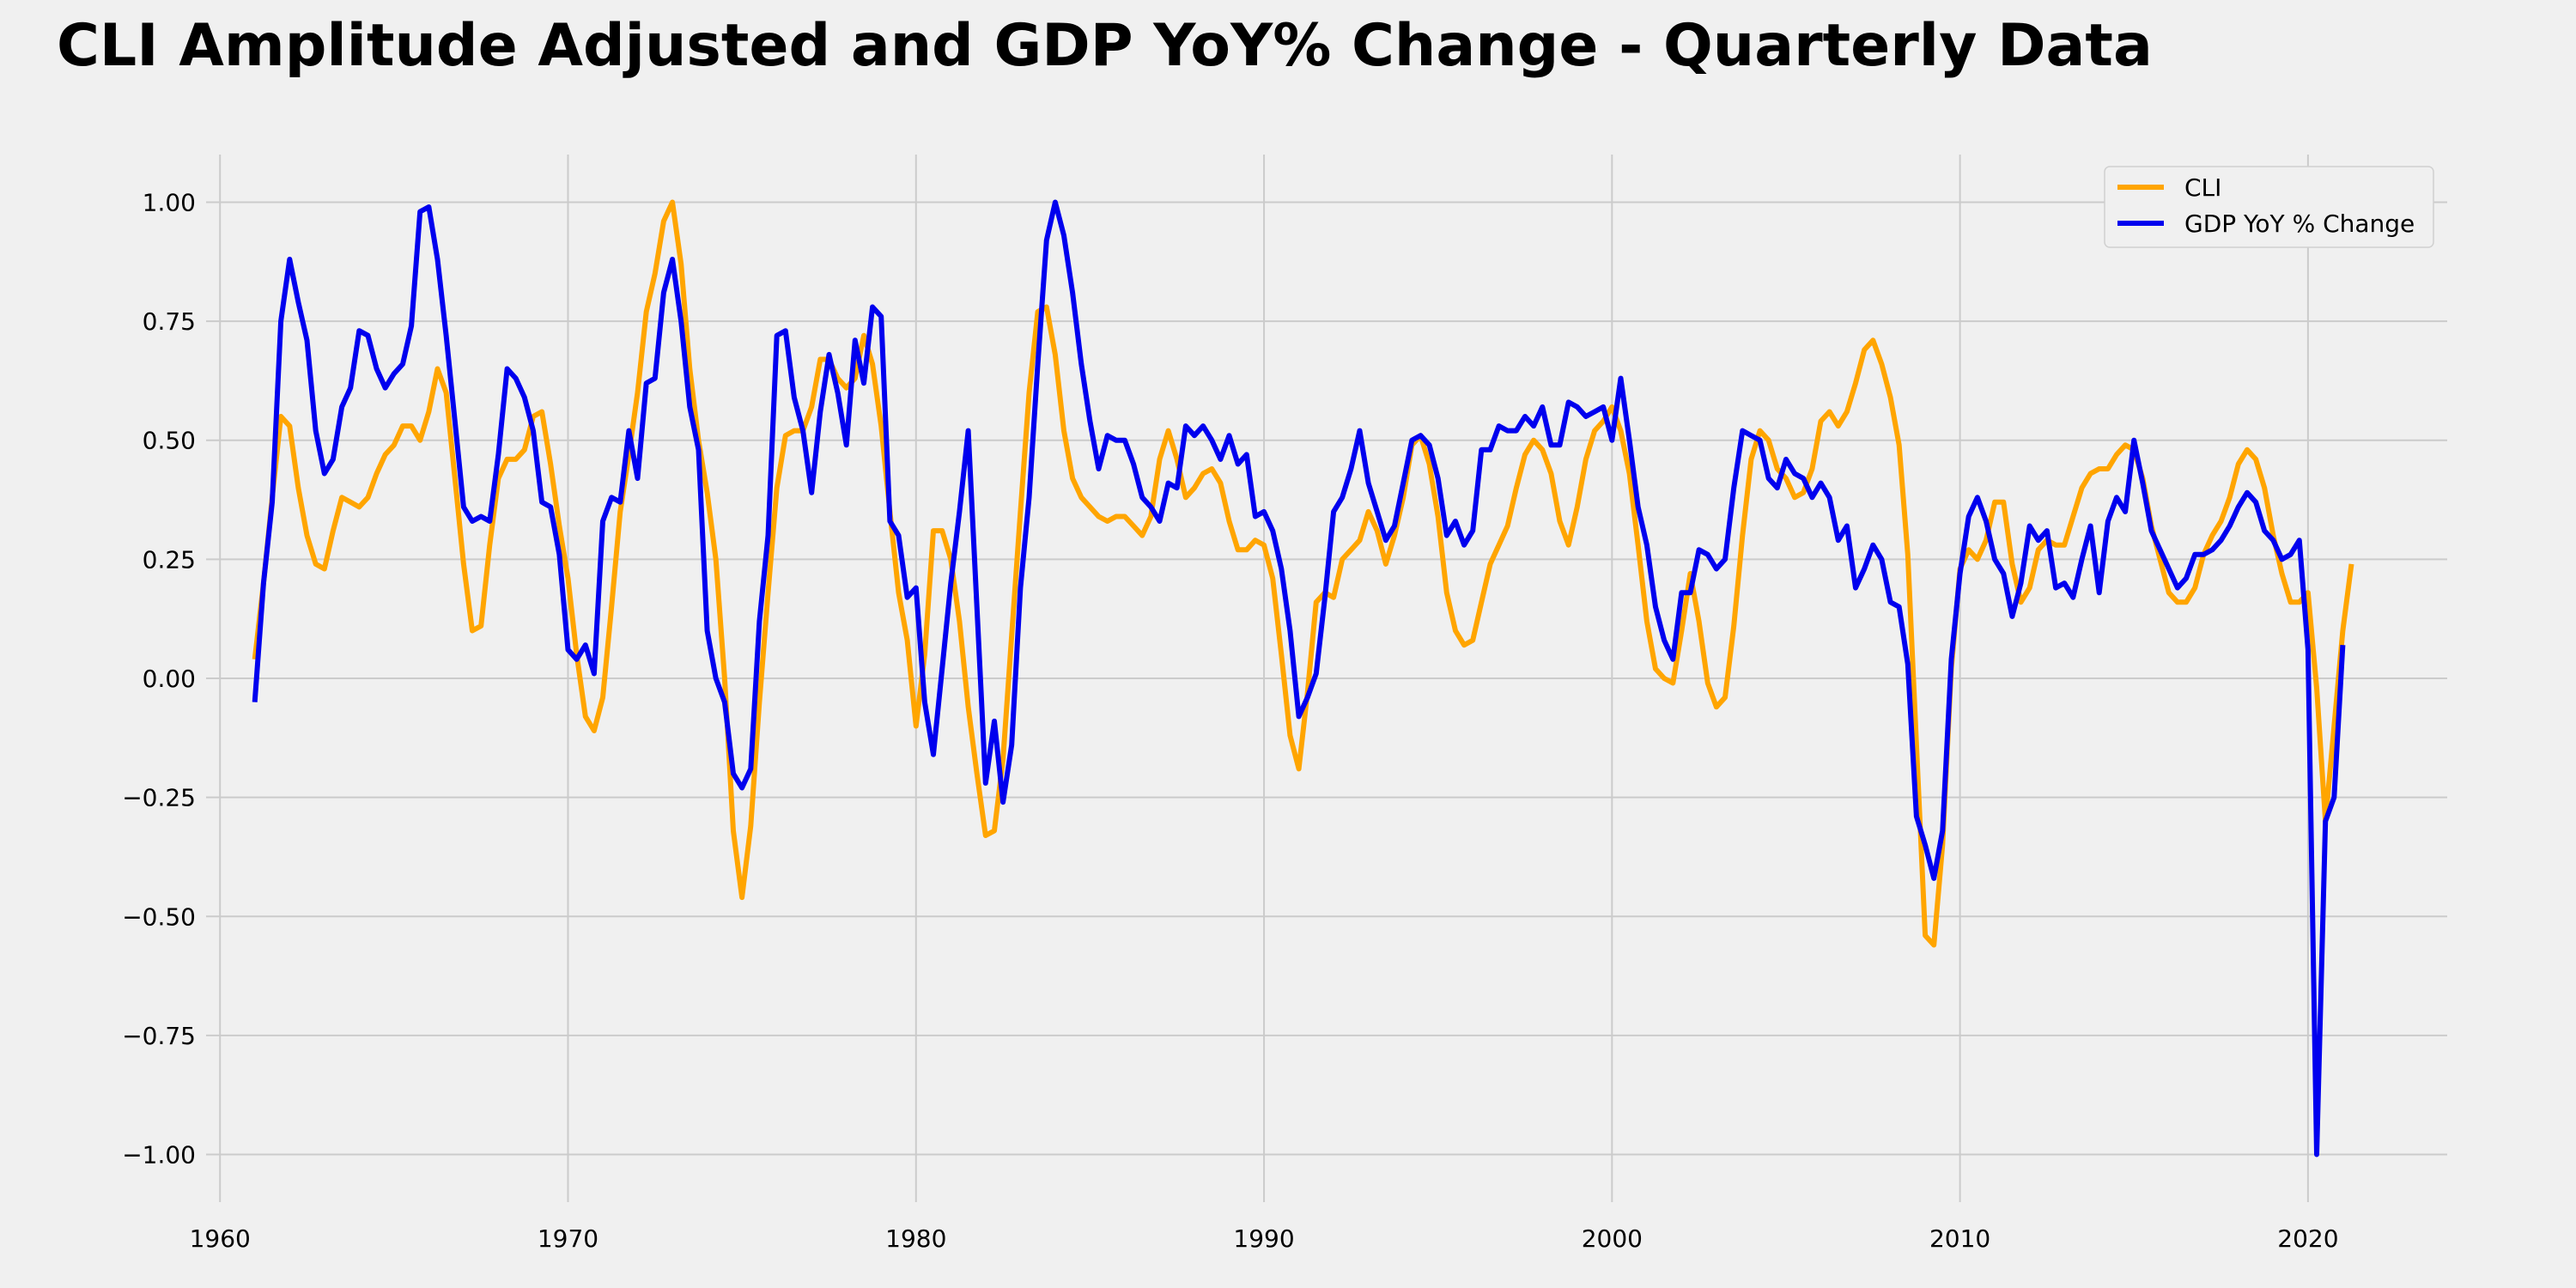 The height and width of the screenshot is (1288, 2576). I want to click on y-tick-label: −1.00, so click(159, 1155).